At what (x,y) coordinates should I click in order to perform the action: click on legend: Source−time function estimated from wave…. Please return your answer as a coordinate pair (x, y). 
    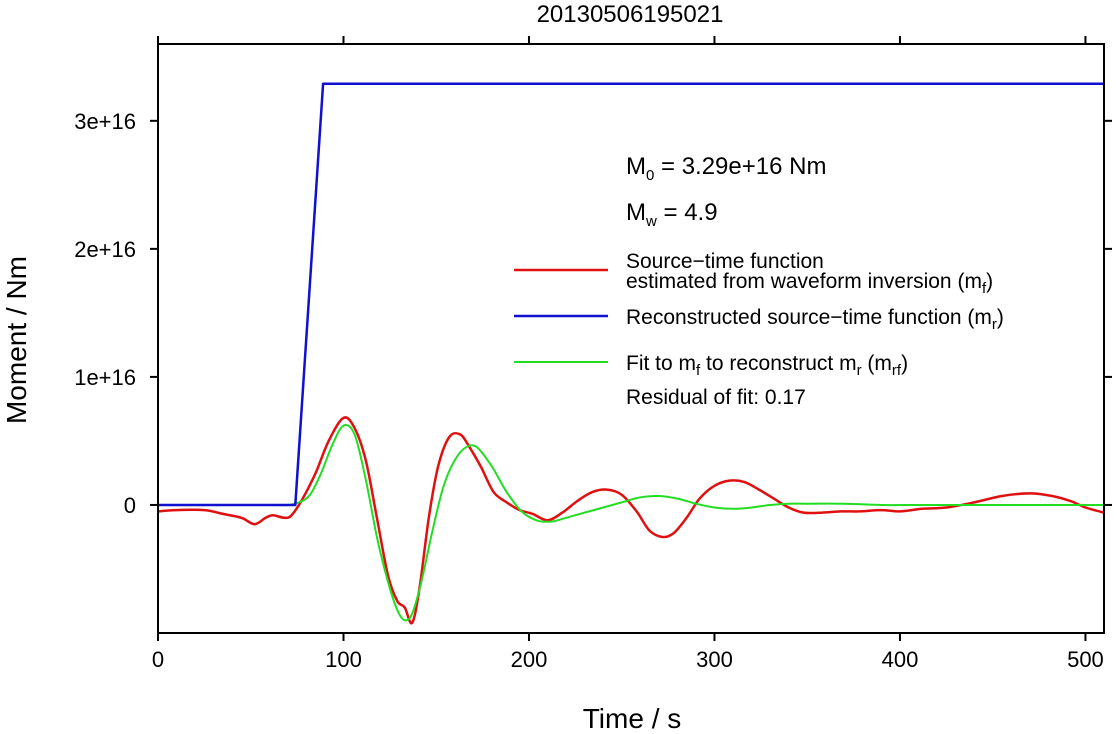
    Looking at the image, I should click on (759, 329).